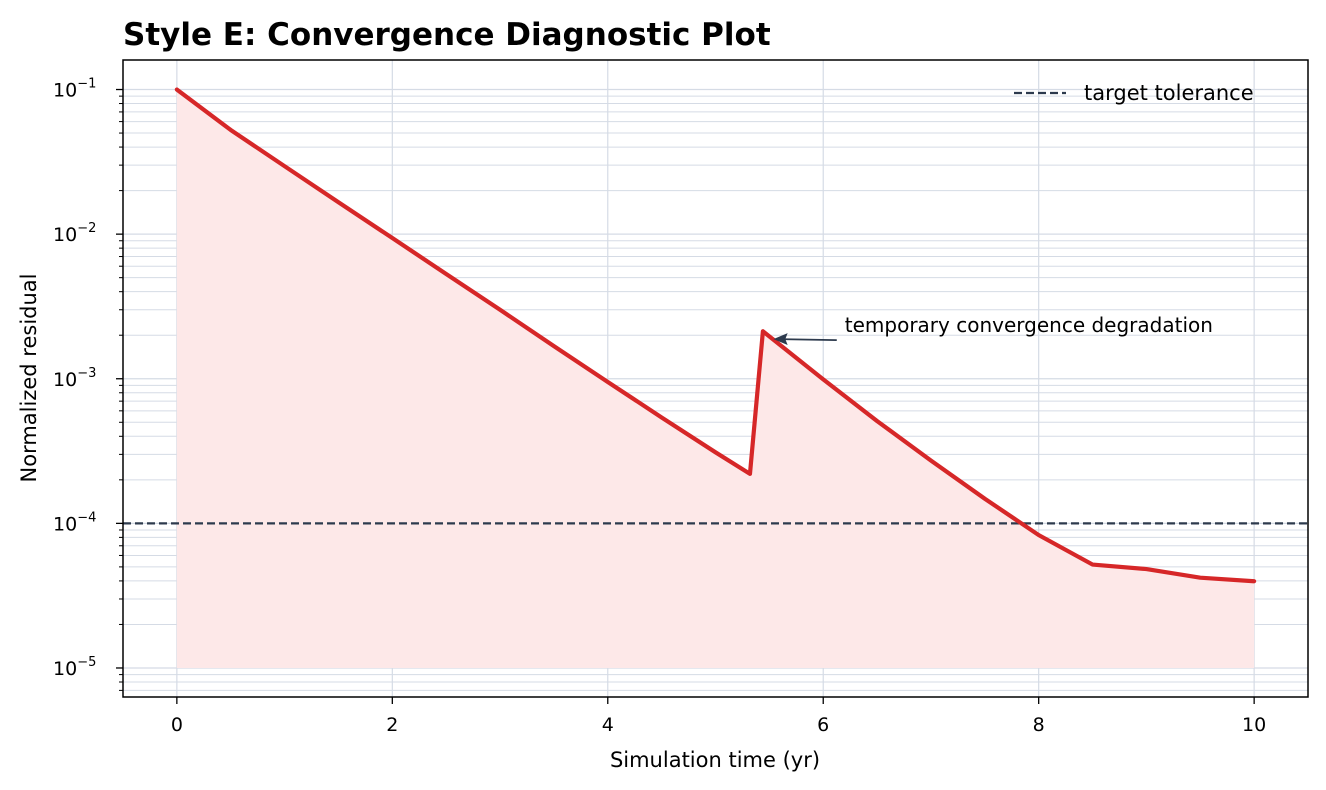 This screenshot has width=1326, height=790. I want to click on y-tick-label: 10⁻², so click(74, 233).